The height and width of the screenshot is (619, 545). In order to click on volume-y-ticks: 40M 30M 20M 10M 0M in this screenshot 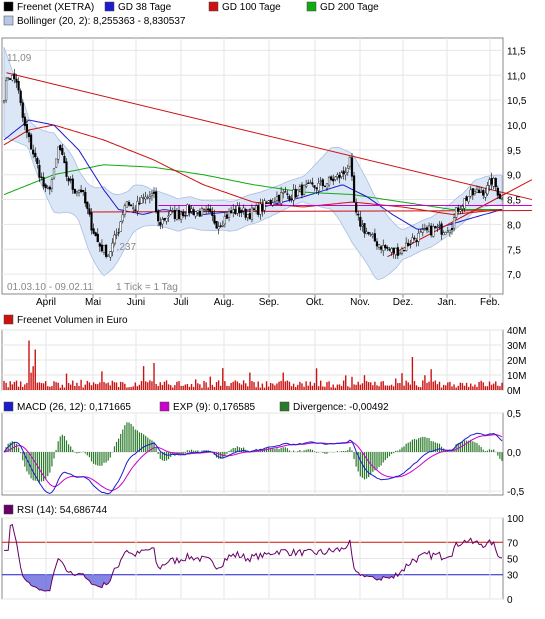, I will do `click(516, 361)`.